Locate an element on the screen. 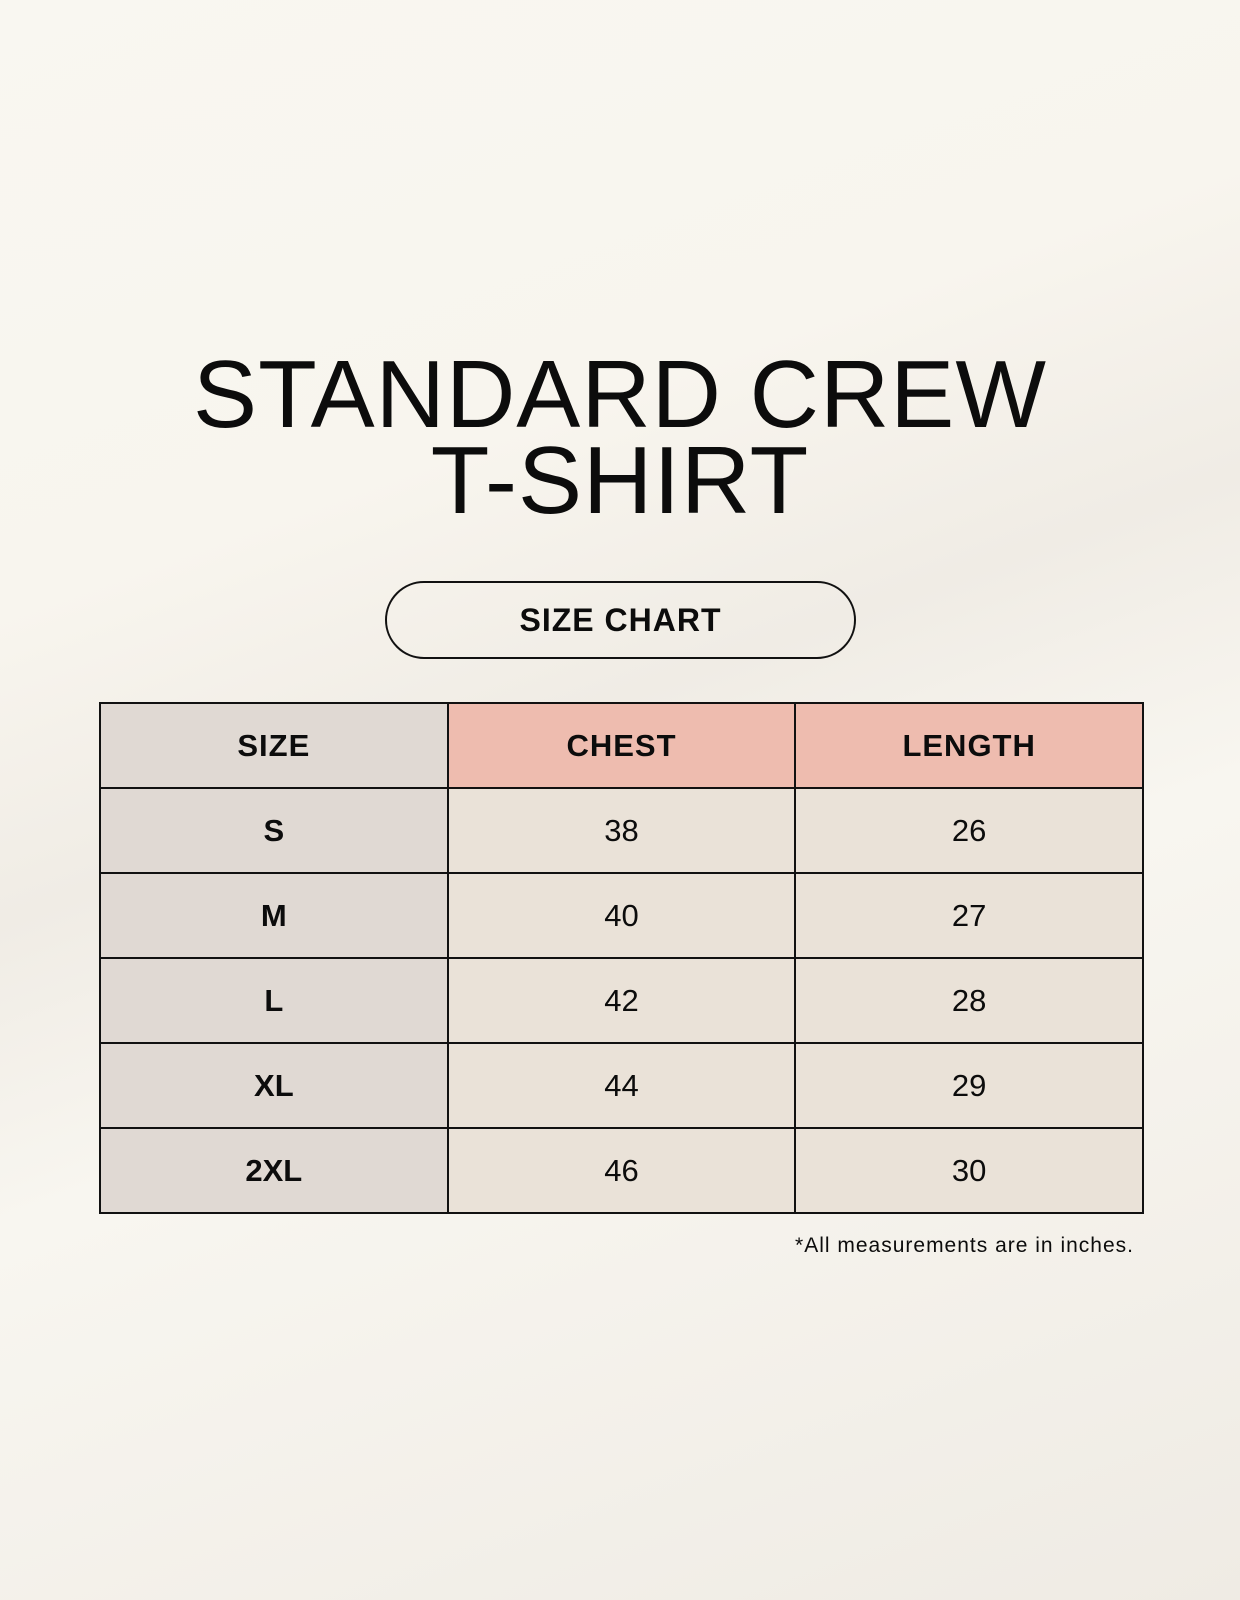  cell-length: 28 is located at coordinates (969, 1000).